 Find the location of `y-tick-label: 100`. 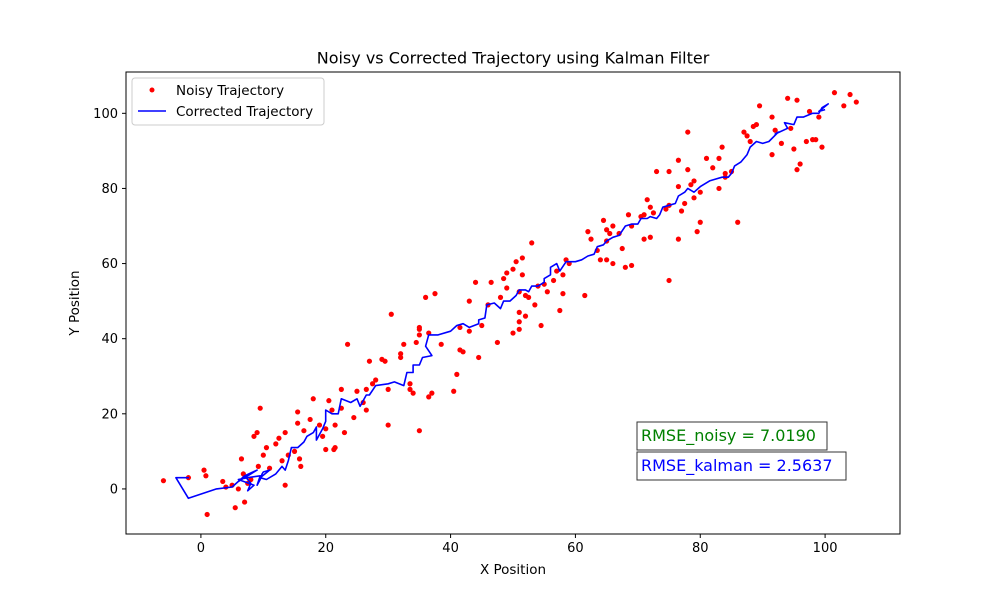

y-tick-label: 100 is located at coordinates (105, 114).